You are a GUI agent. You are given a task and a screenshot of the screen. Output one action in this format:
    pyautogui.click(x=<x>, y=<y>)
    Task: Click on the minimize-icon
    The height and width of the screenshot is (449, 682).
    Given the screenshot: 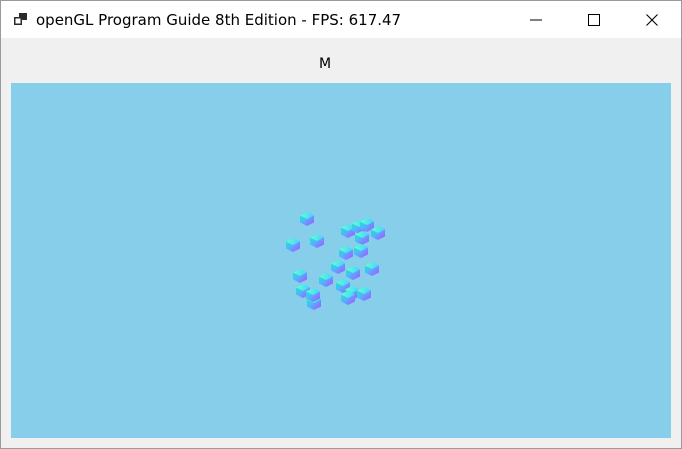 What is the action you would take?
    pyautogui.click(x=536, y=20)
    